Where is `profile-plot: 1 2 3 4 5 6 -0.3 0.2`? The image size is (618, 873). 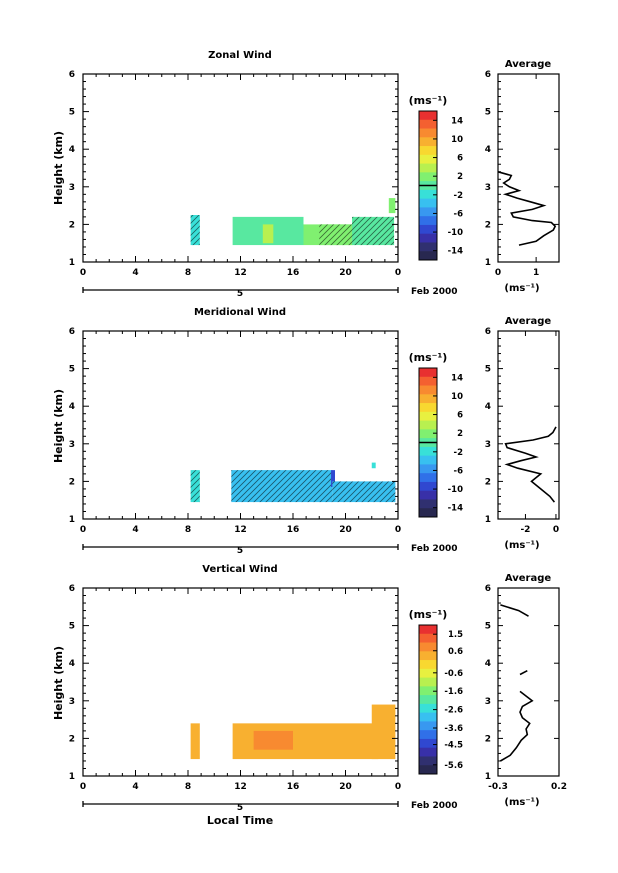
profile-plot: 1 2 3 4 5 6 -0.3 0.2 is located at coordinates (526, 688).